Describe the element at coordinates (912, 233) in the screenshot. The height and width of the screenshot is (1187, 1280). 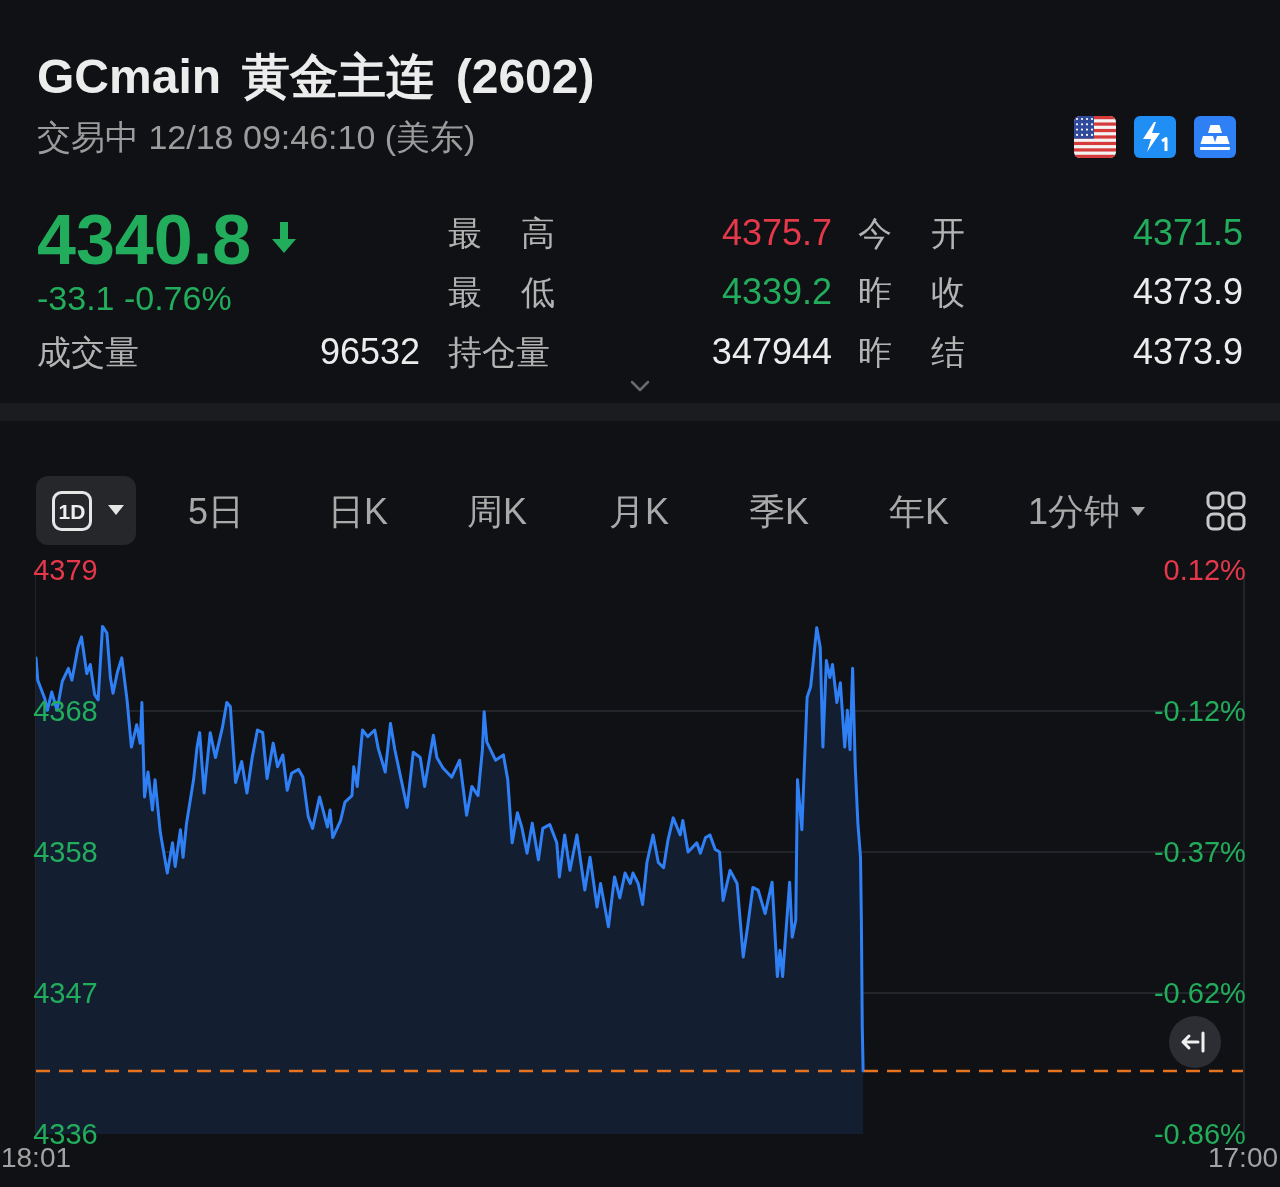
I see `text: 今 开` at that location.